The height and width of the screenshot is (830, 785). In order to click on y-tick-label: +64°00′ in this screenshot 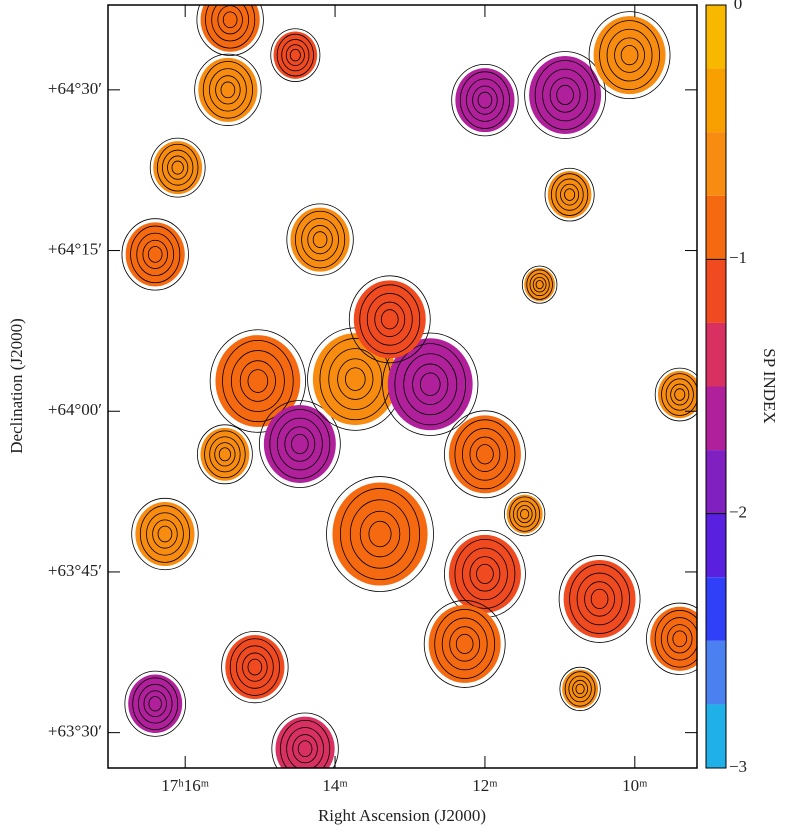, I will do `click(75, 409)`.